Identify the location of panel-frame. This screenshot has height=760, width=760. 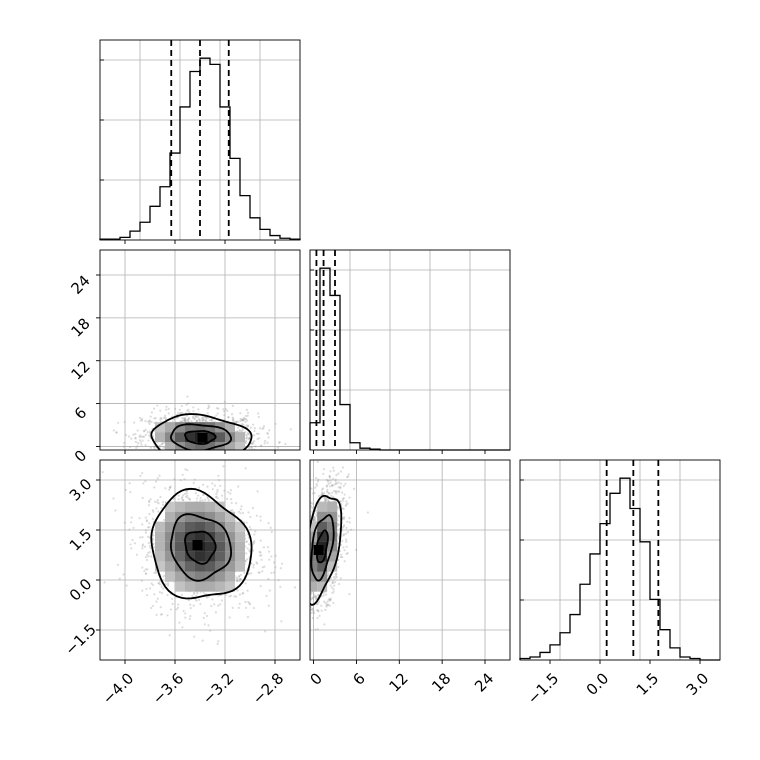
(410, 350).